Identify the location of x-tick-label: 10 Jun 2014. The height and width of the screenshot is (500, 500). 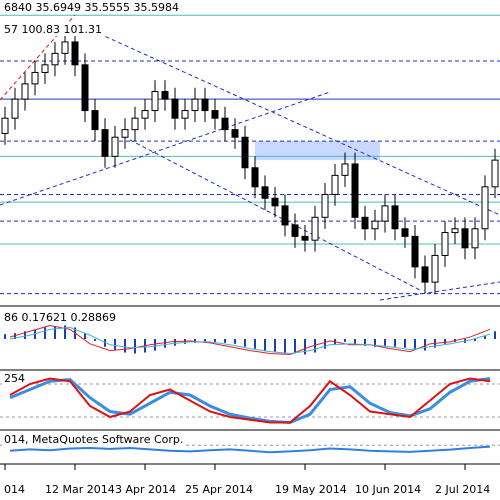
(388, 489).